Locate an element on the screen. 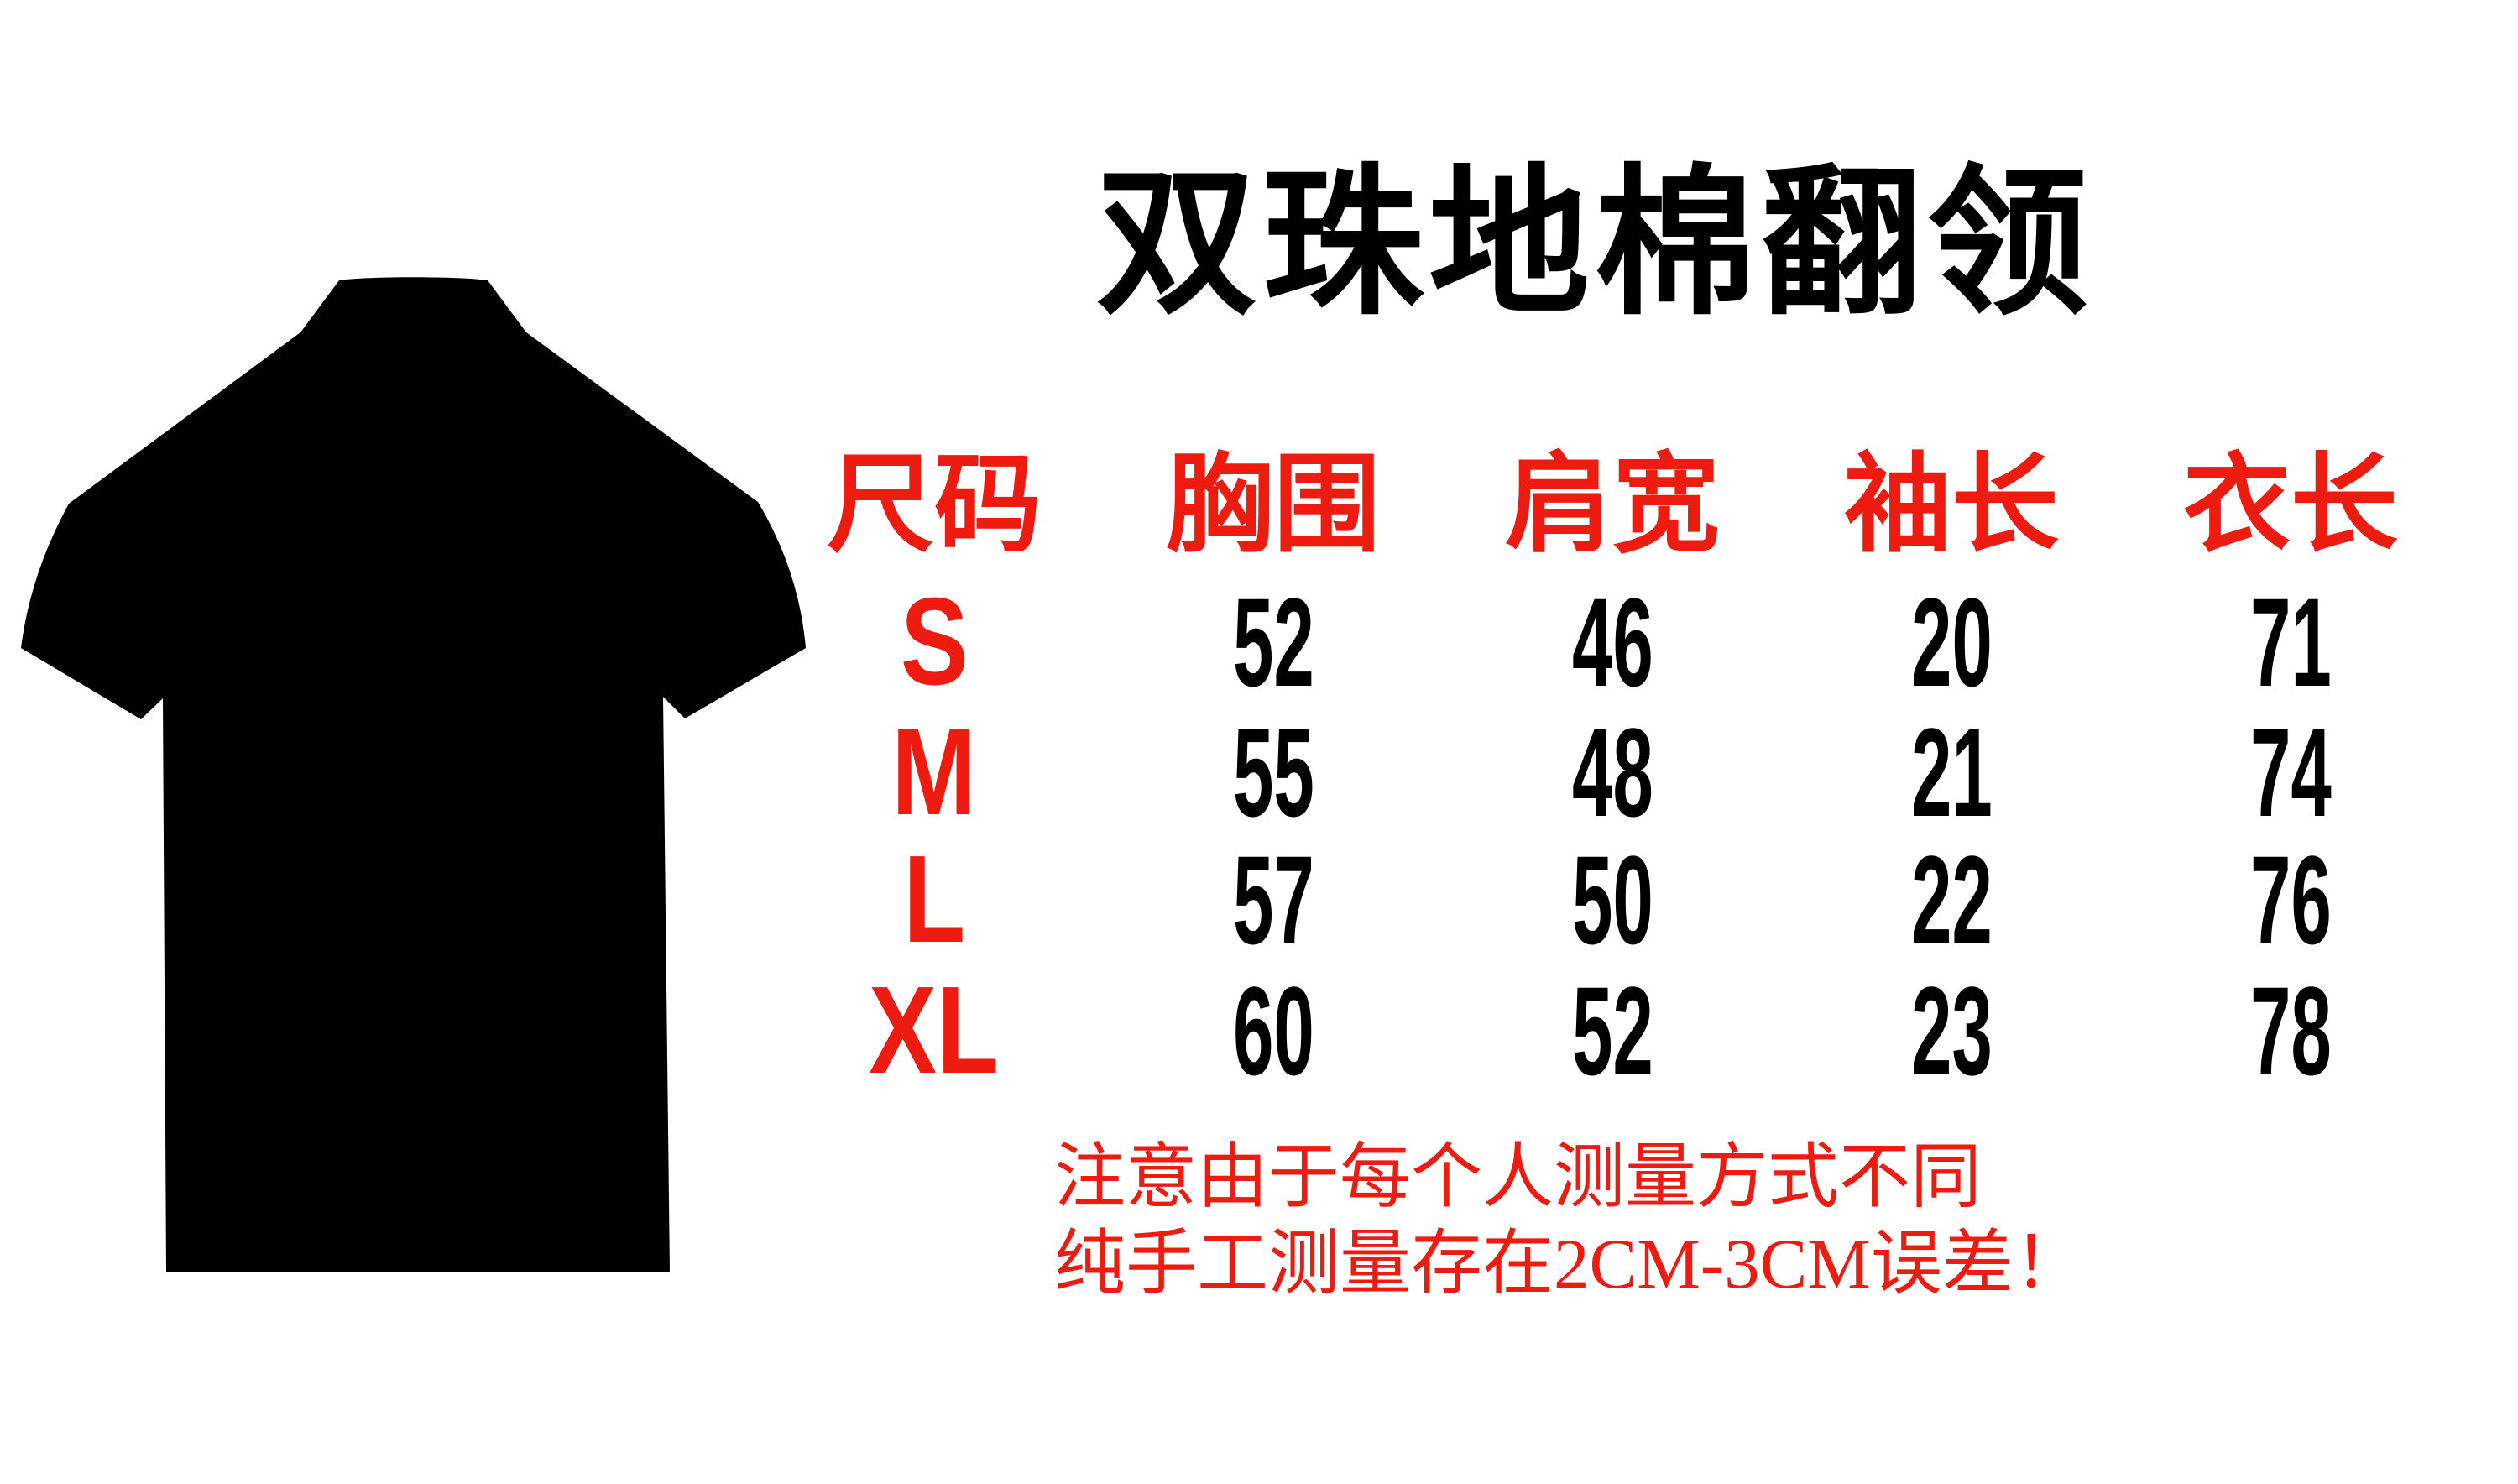  measurement-note-line1: 注意由于每个人测量方式不同 is located at coordinates (1519, 1177).